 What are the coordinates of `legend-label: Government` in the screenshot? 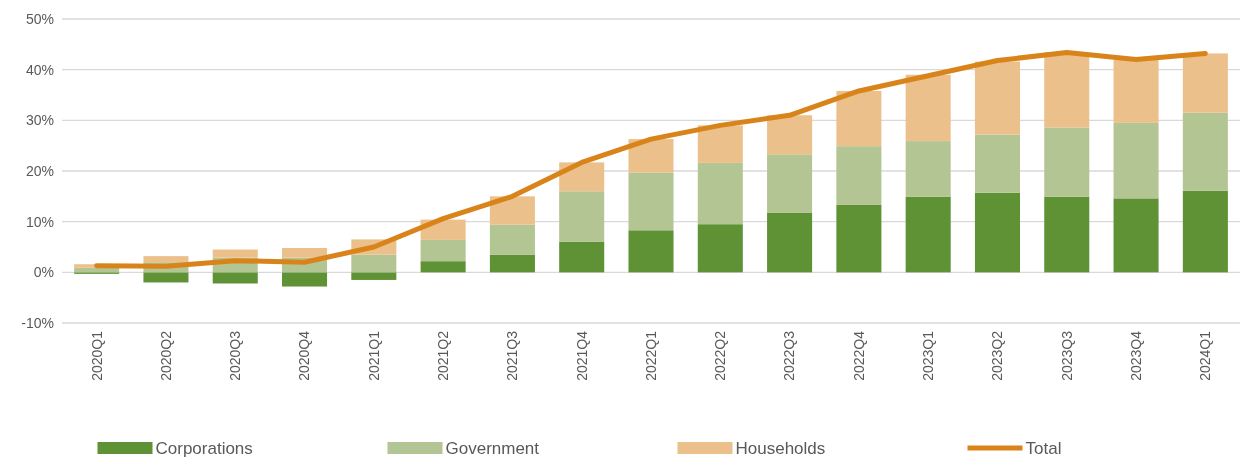 It's located at (492, 448).